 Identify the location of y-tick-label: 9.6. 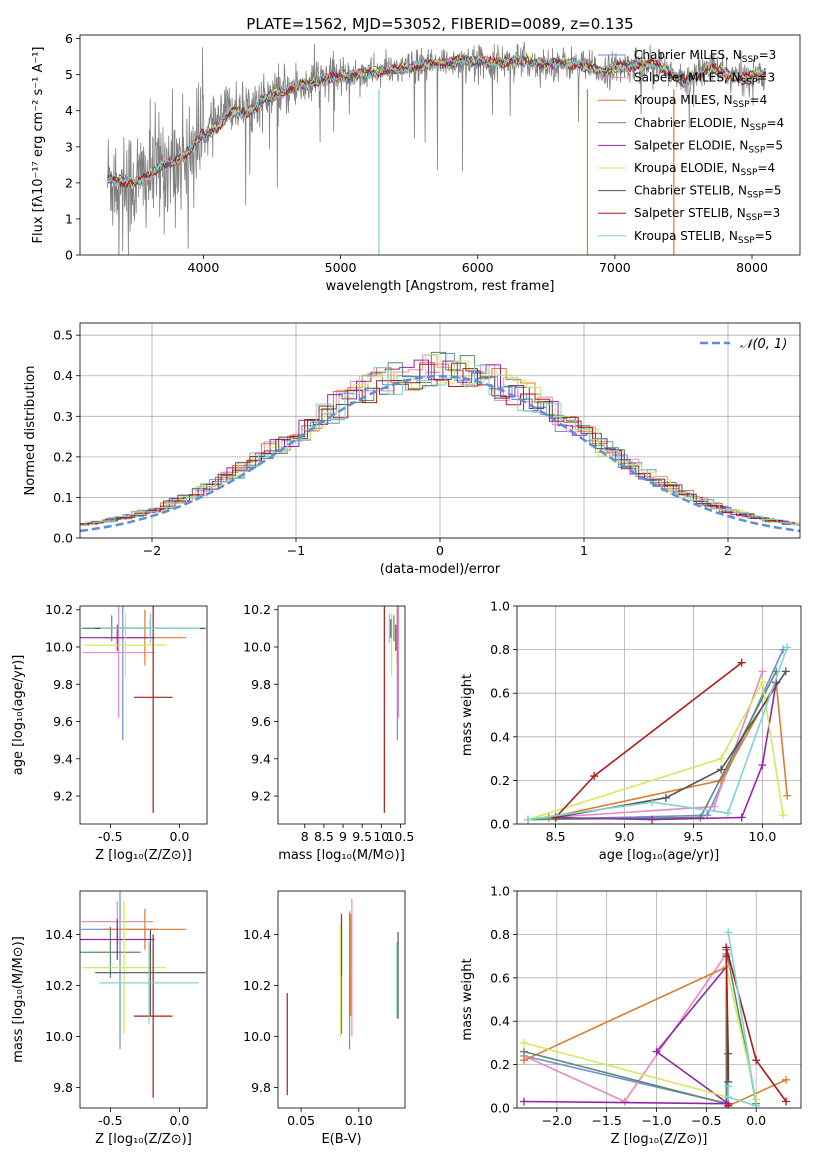
(261, 721).